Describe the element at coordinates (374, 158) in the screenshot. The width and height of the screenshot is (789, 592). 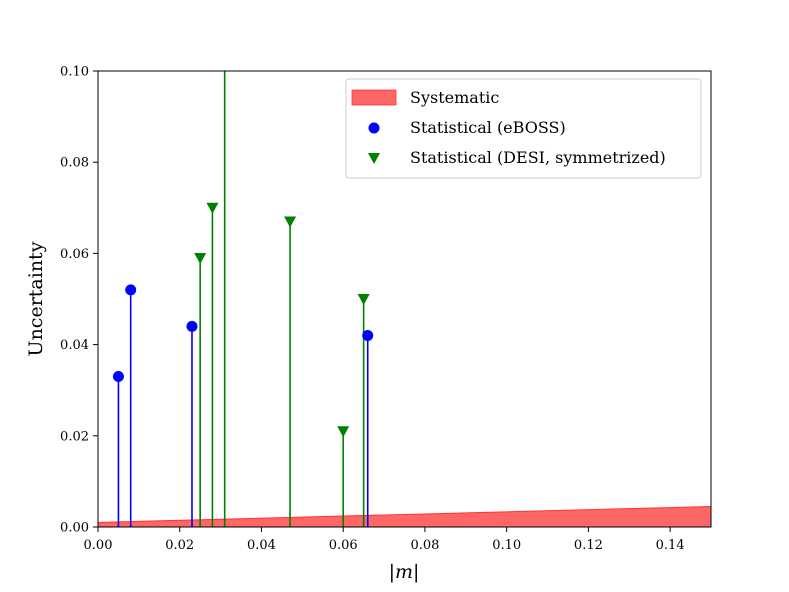
I see `legend-desi-marker` at that location.